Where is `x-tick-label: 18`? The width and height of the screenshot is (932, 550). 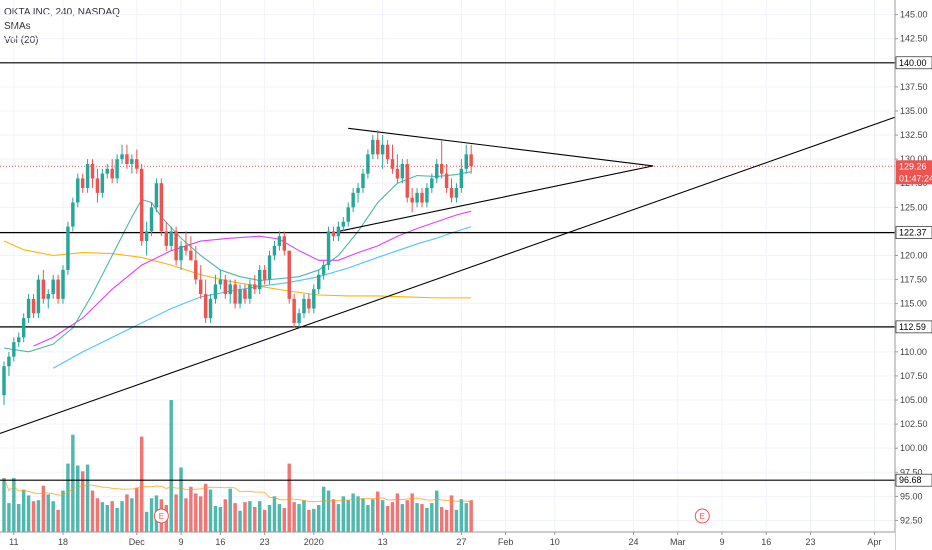
x-tick-label: 18 is located at coordinates (63, 542).